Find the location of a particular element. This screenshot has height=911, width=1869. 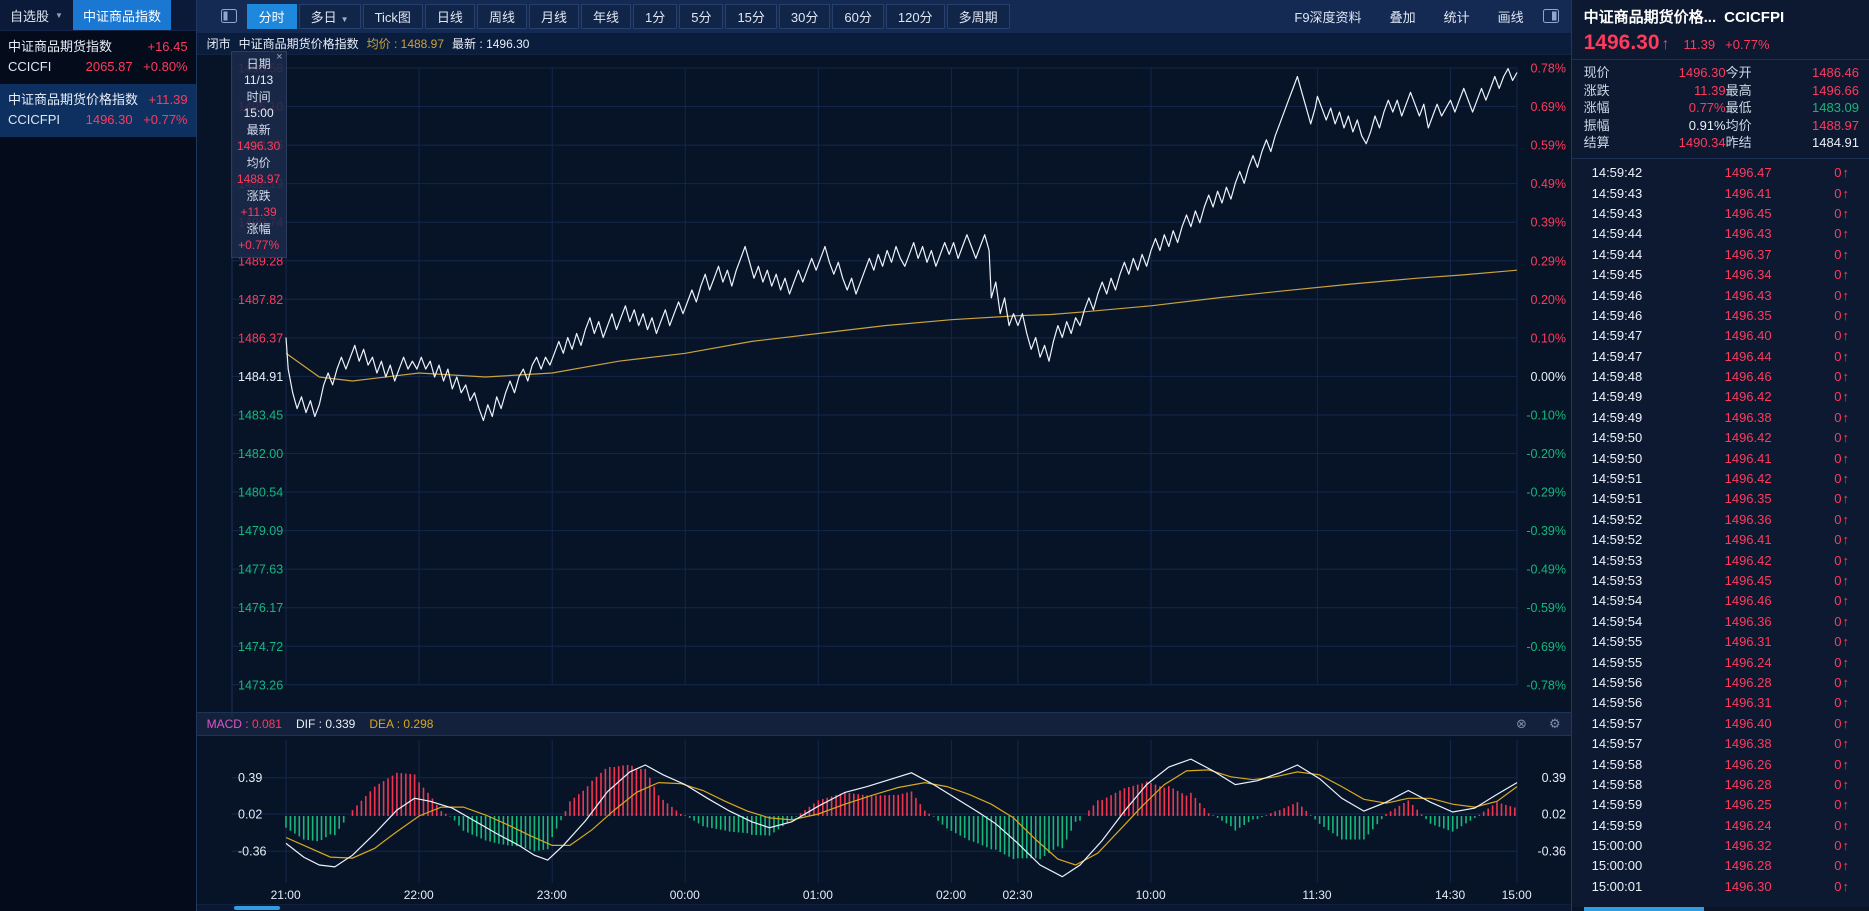

period-button-11: 60分 is located at coordinates (858, 16).